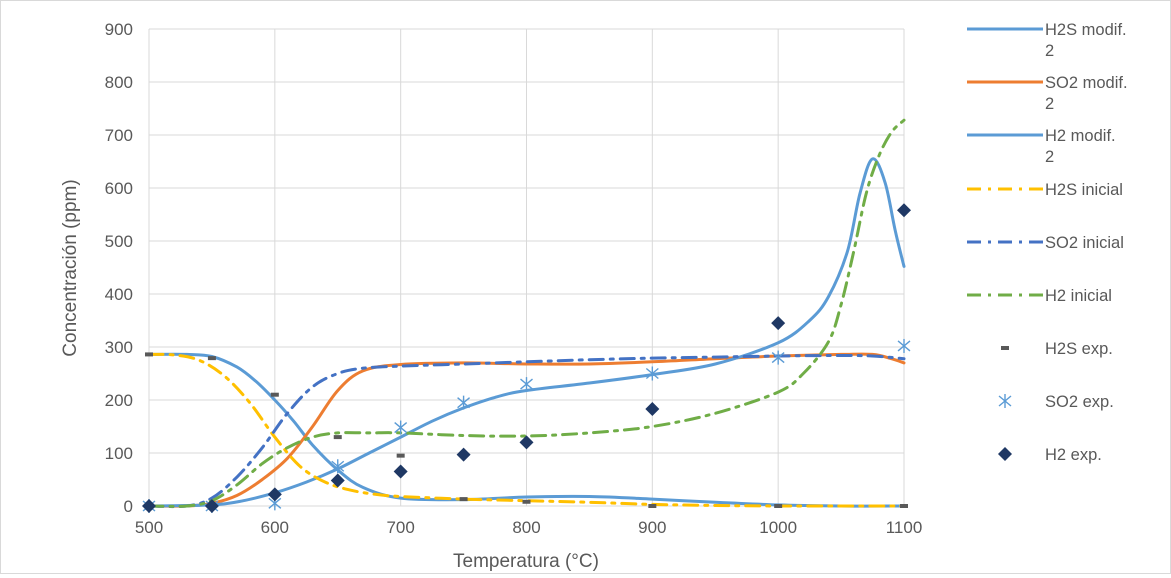 The image size is (1171, 578). Describe the element at coordinates (119, 453) in the screenshot. I see `y-tick-label: 100` at that location.